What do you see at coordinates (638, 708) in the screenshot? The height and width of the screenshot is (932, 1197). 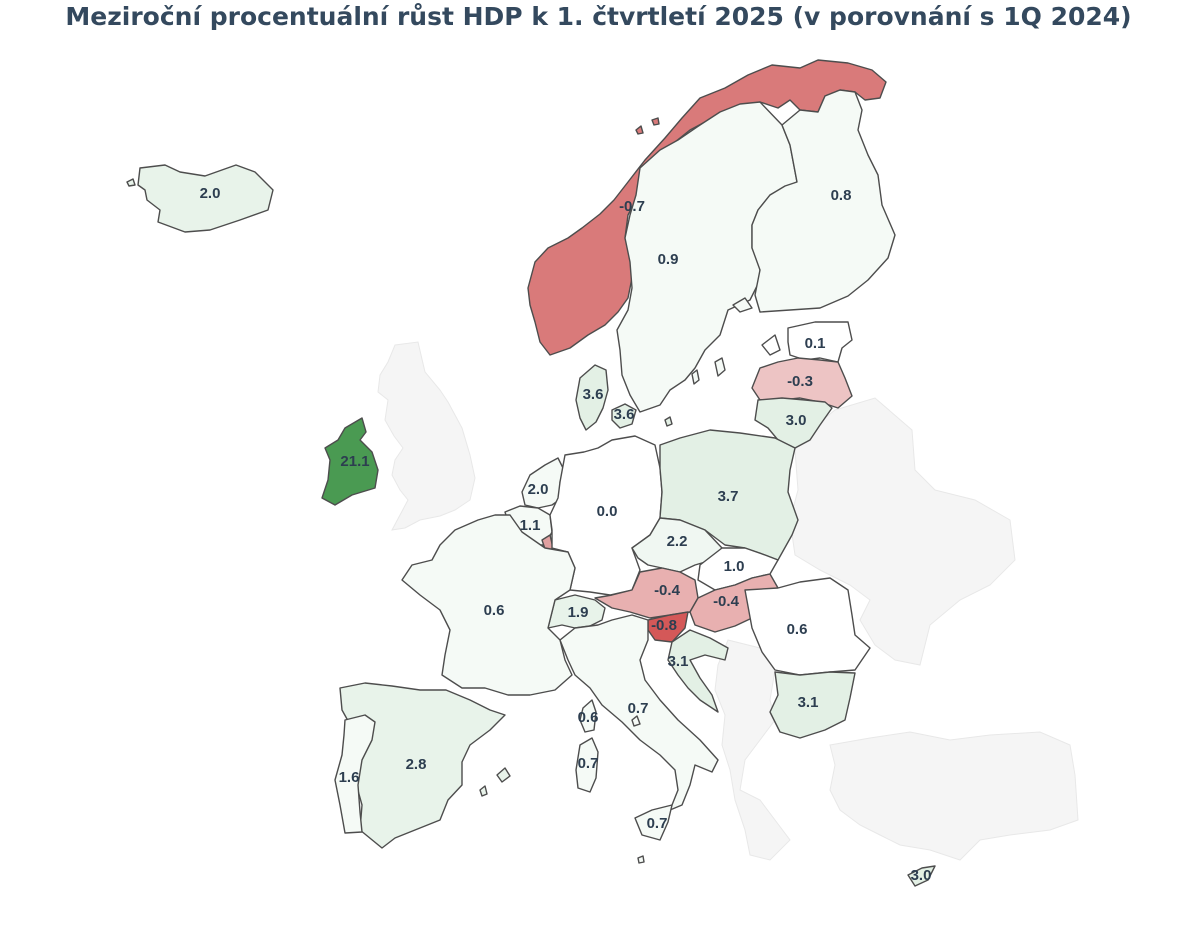 I see `label-italy: 0.7` at bounding box center [638, 708].